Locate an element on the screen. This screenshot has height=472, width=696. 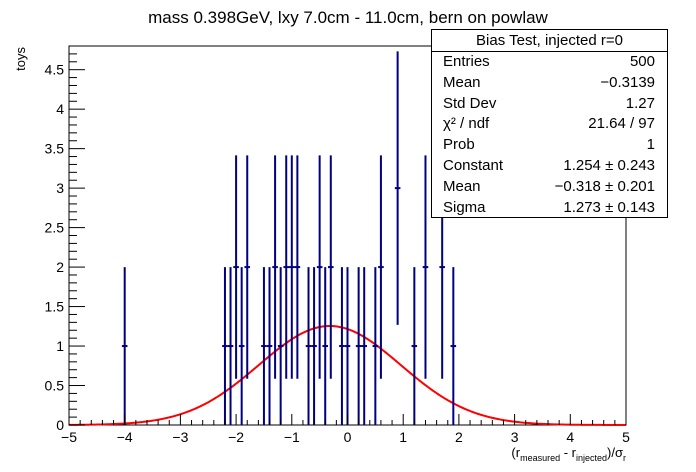
x-tick-label: 2 is located at coordinates (459, 437).